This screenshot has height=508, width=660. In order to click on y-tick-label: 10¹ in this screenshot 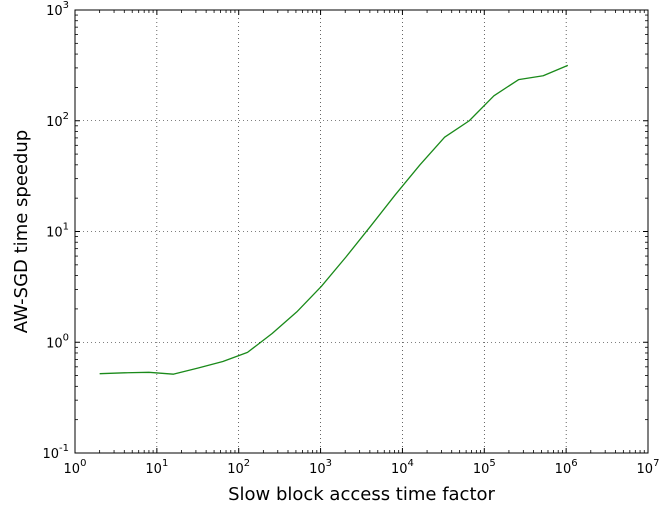, I will do `click(57, 231)`.